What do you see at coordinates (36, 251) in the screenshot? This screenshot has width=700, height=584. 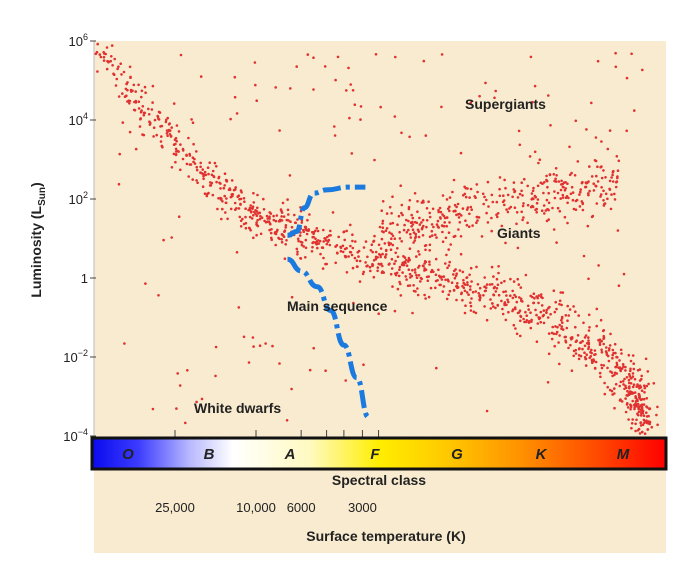 I see `y-axis-title-main: Luminosity (L` at bounding box center [36, 251].